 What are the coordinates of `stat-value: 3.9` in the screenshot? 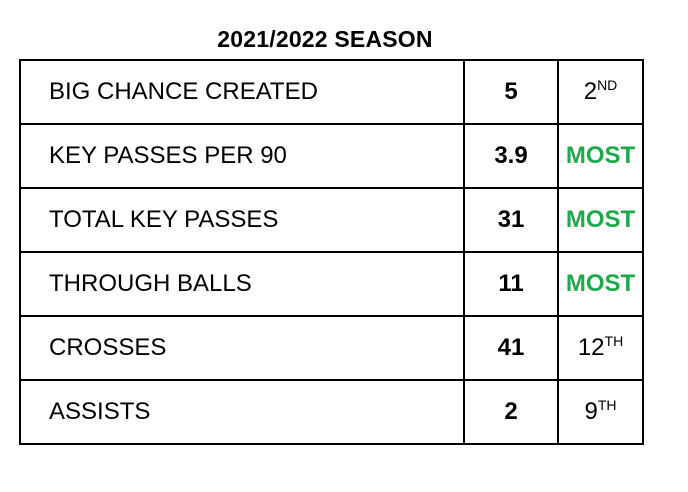 It's located at (511, 156).